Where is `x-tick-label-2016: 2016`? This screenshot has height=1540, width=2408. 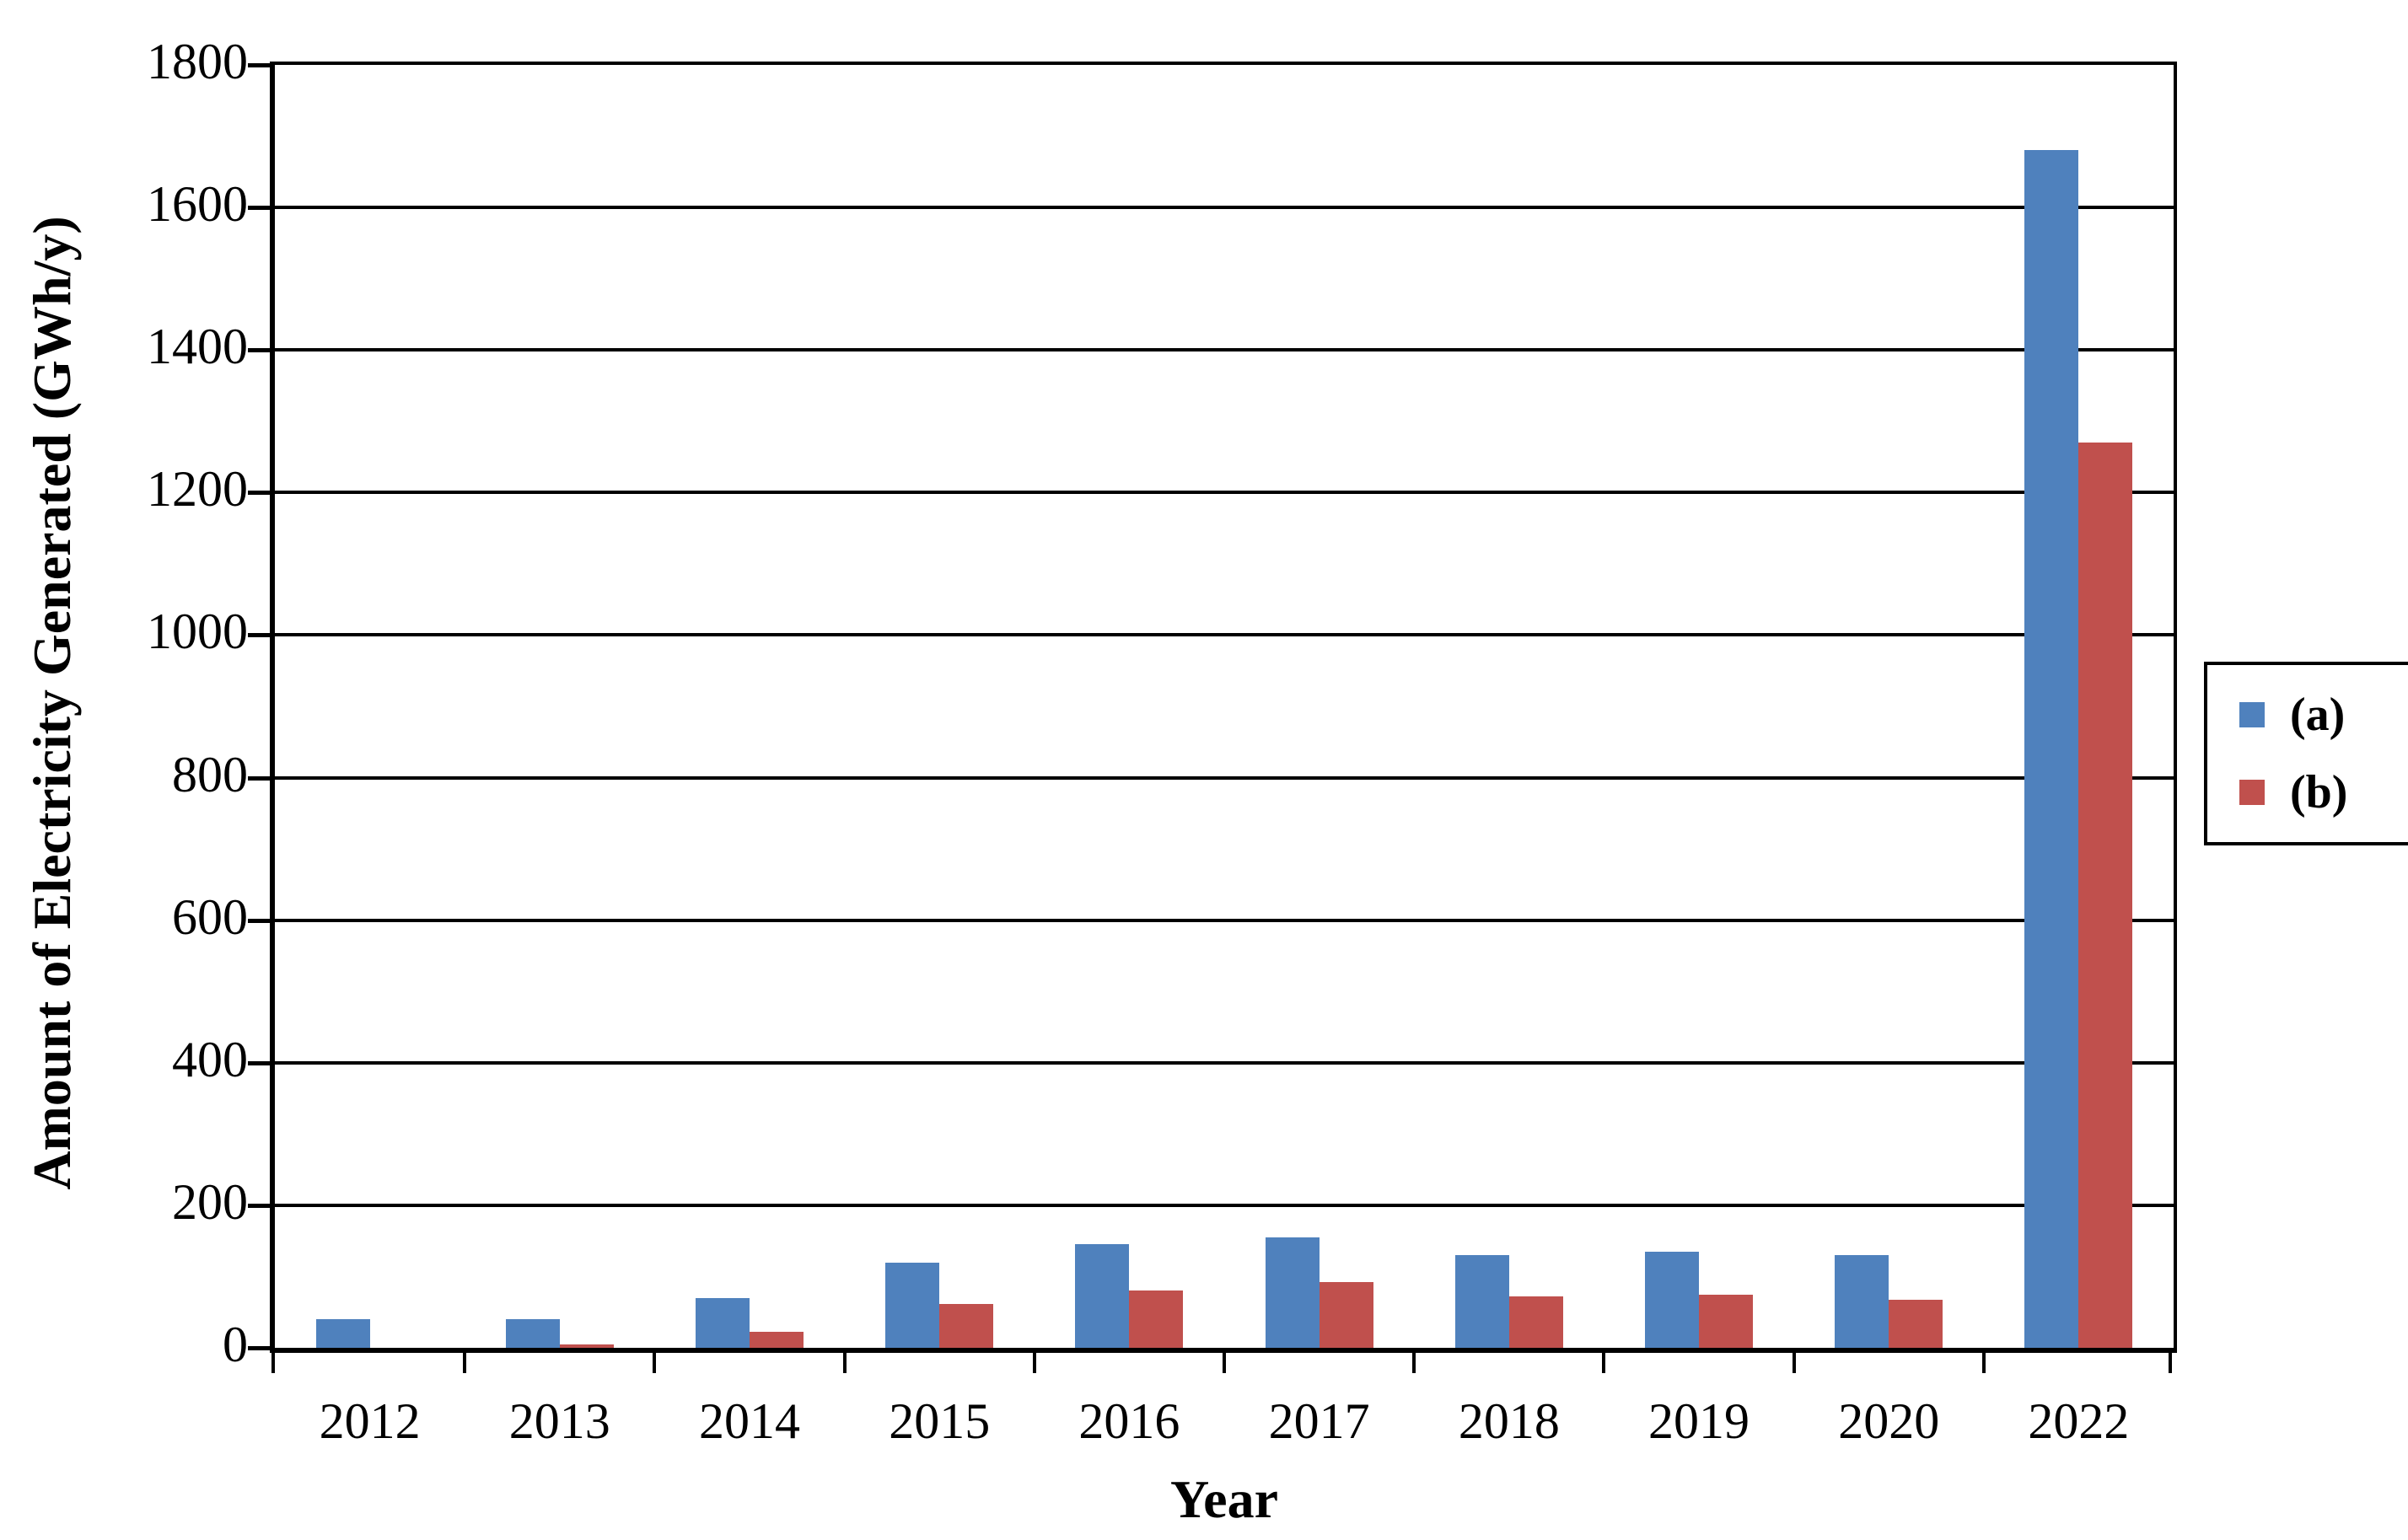 x-tick-label-2016: 2016 is located at coordinates (1129, 1421).